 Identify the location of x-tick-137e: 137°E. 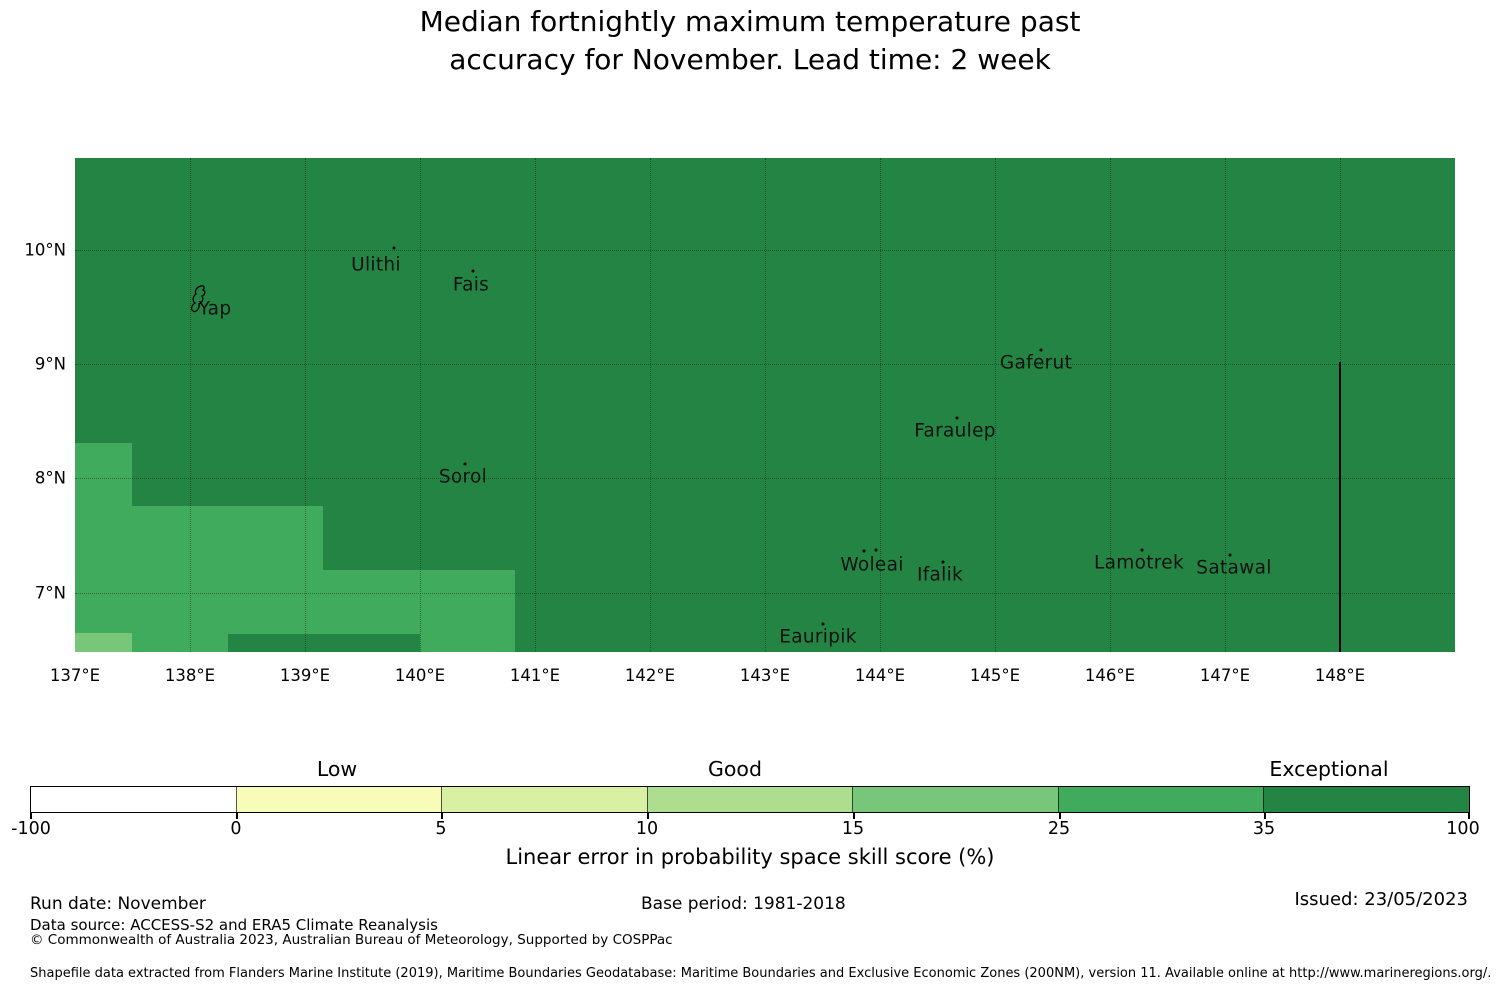
(75, 675).